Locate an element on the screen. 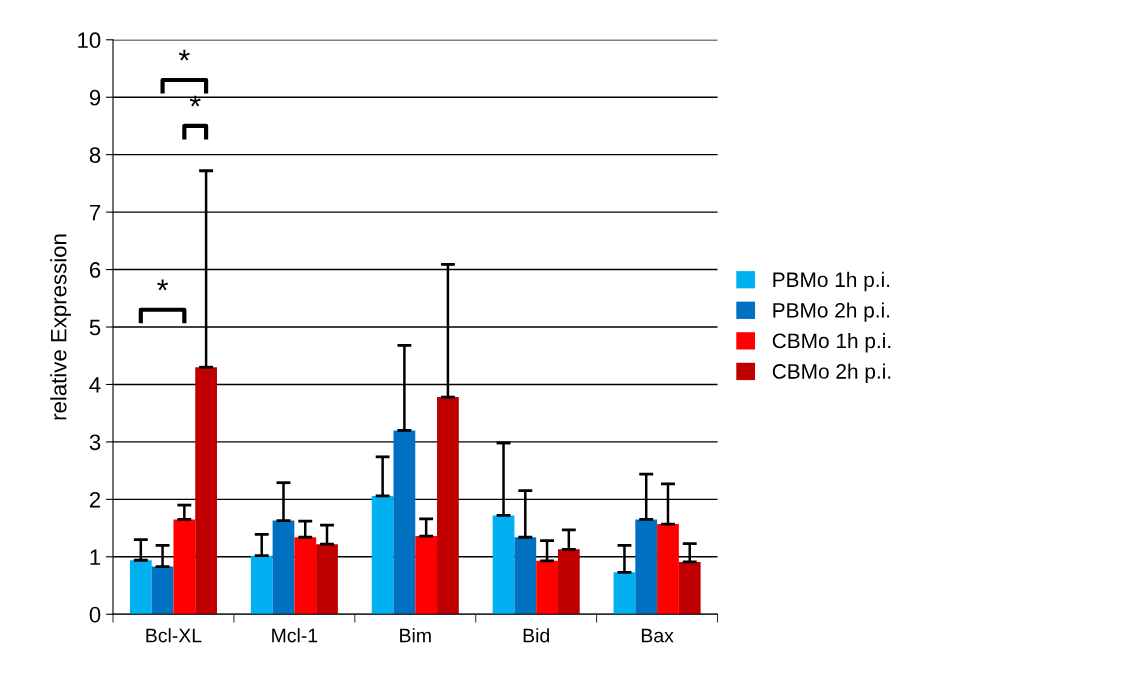 The image size is (1130, 698). y-tick-label: 3 is located at coordinates (95, 442).